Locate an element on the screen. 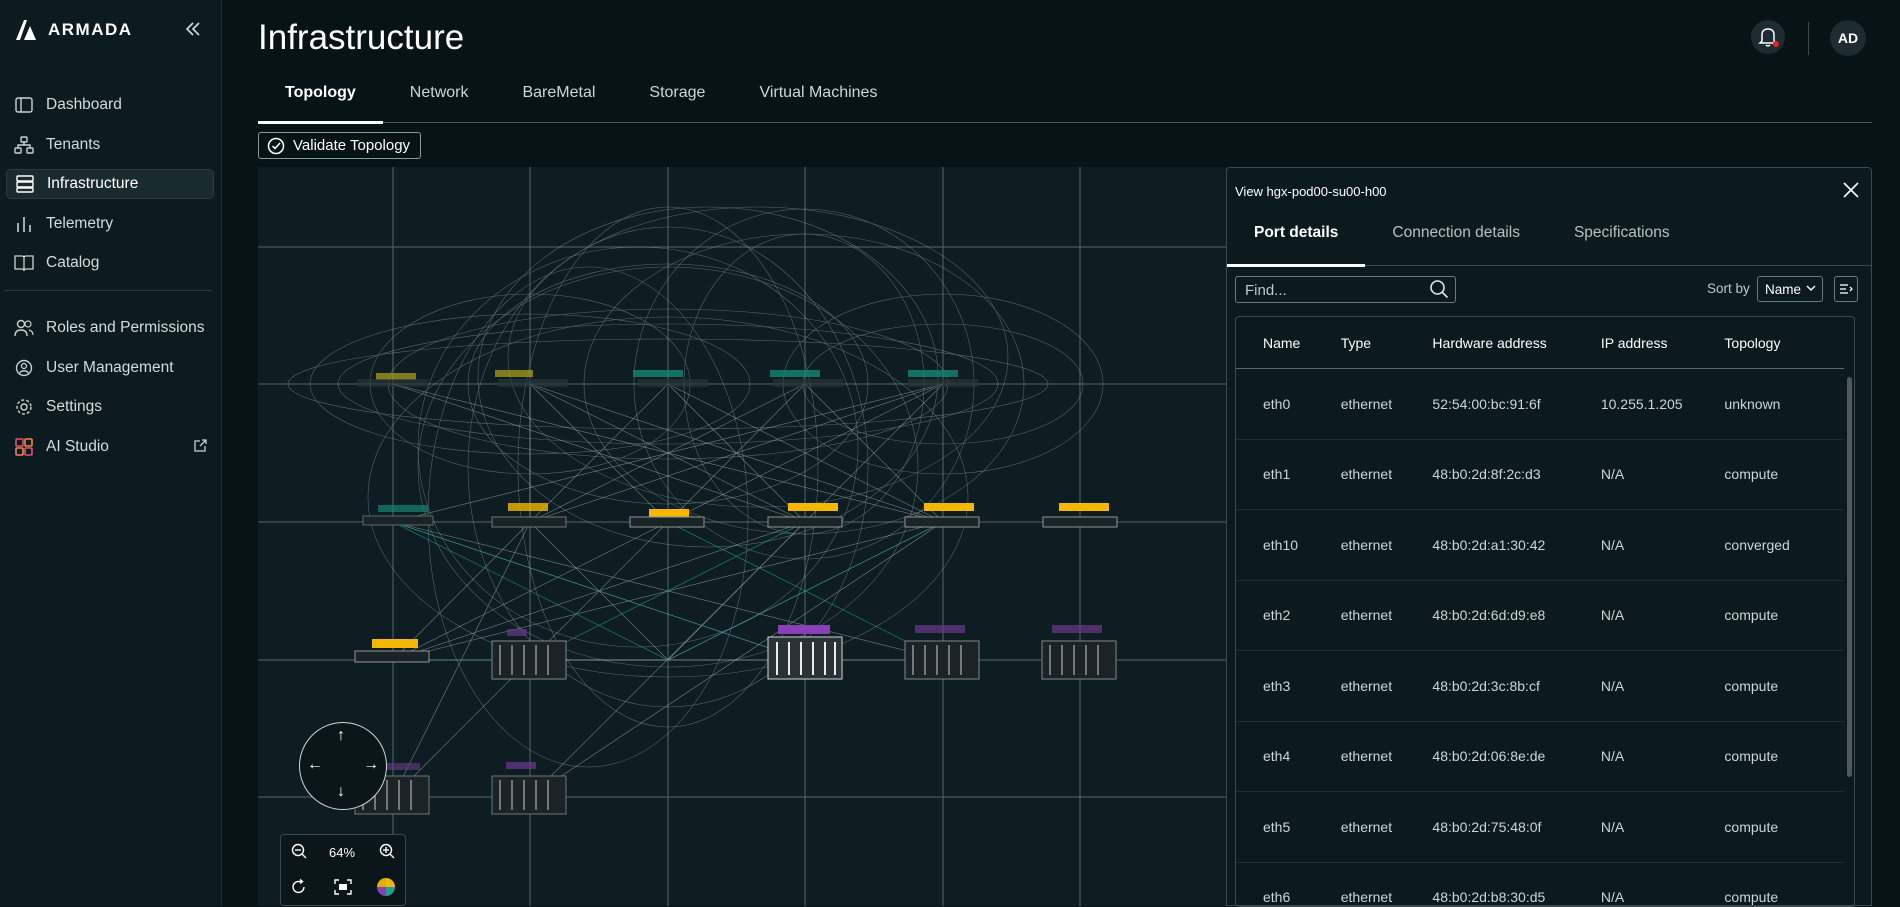 Image resolution: width=1900 pixels, height=907 pixels. people-icon is located at coordinates (24, 328).